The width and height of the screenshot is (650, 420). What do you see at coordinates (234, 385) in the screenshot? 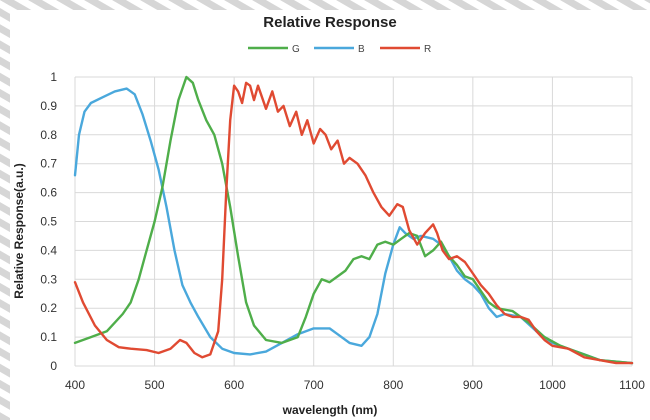
I see `x-tick-label: 600` at bounding box center [234, 385].